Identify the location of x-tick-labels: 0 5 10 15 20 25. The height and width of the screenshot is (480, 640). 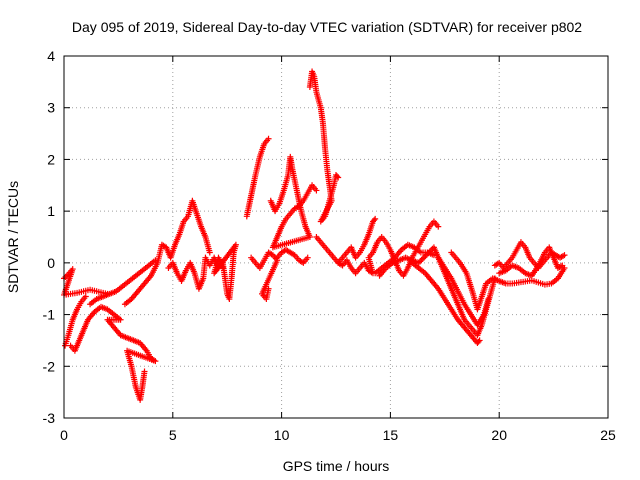
(338, 435).